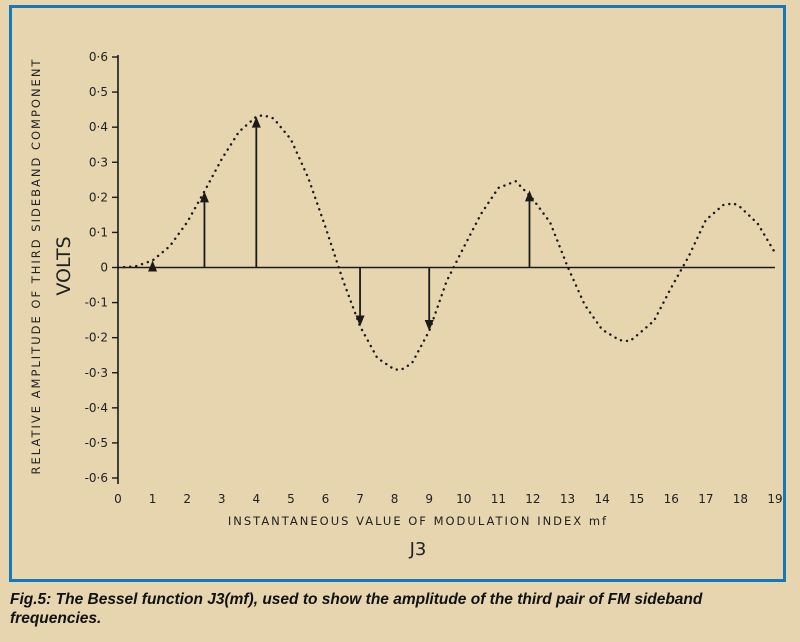  What do you see at coordinates (740, 499) in the screenshot?
I see `x-tick-label: 18` at bounding box center [740, 499].